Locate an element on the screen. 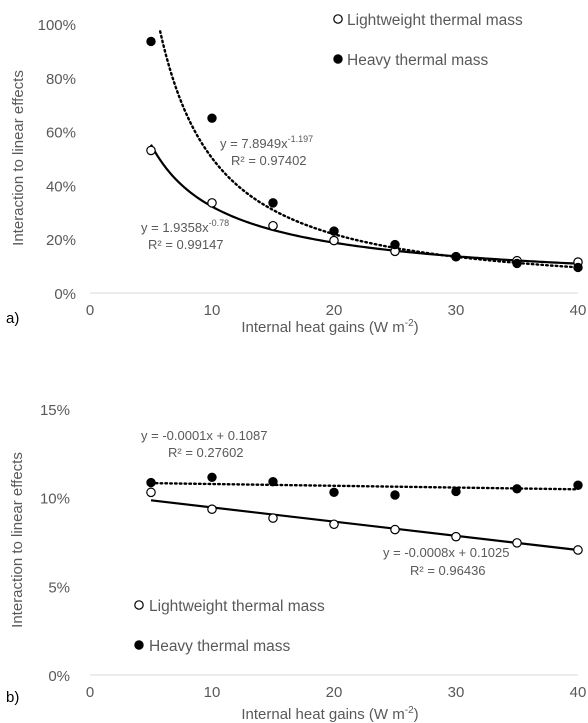 The image size is (588, 723). lightweight-trend-equation: y = 1.9358x-0.78 is located at coordinates (185, 226).